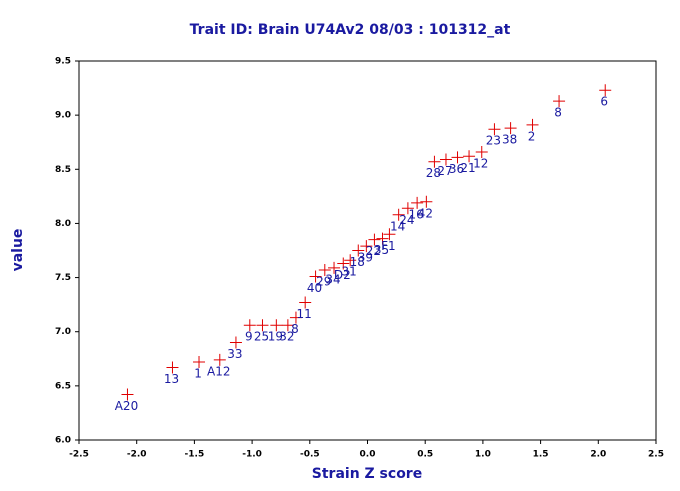 Image resolution: width=680 pixels, height=491 pixels. Describe the element at coordinates (480, 163) in the screenshot. I see `point-label: 12` at that location.